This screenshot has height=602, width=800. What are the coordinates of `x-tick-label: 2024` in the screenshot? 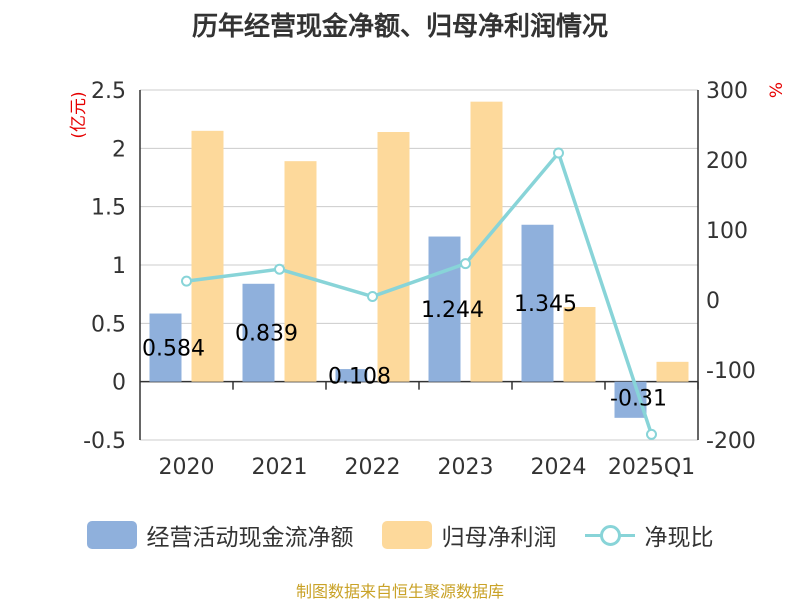 It's located at (559, 467).